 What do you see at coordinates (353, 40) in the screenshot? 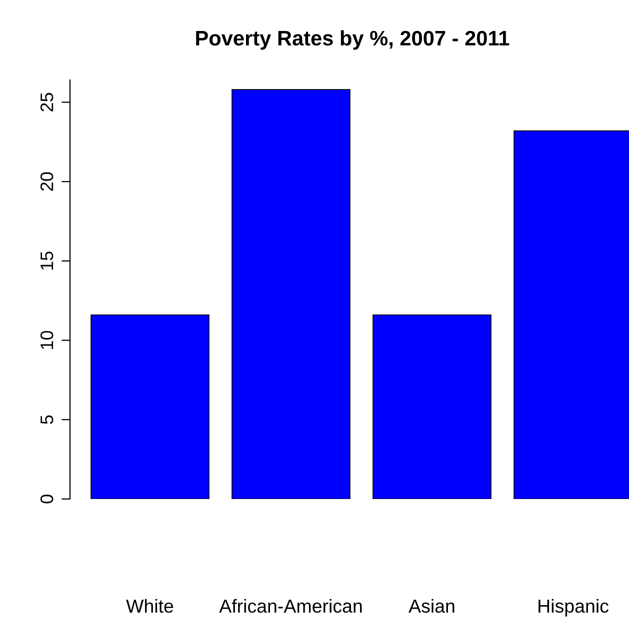
I see `chart-title: Poverty Rates by %, 2007 - 2011` at bounding box center [353, 40].